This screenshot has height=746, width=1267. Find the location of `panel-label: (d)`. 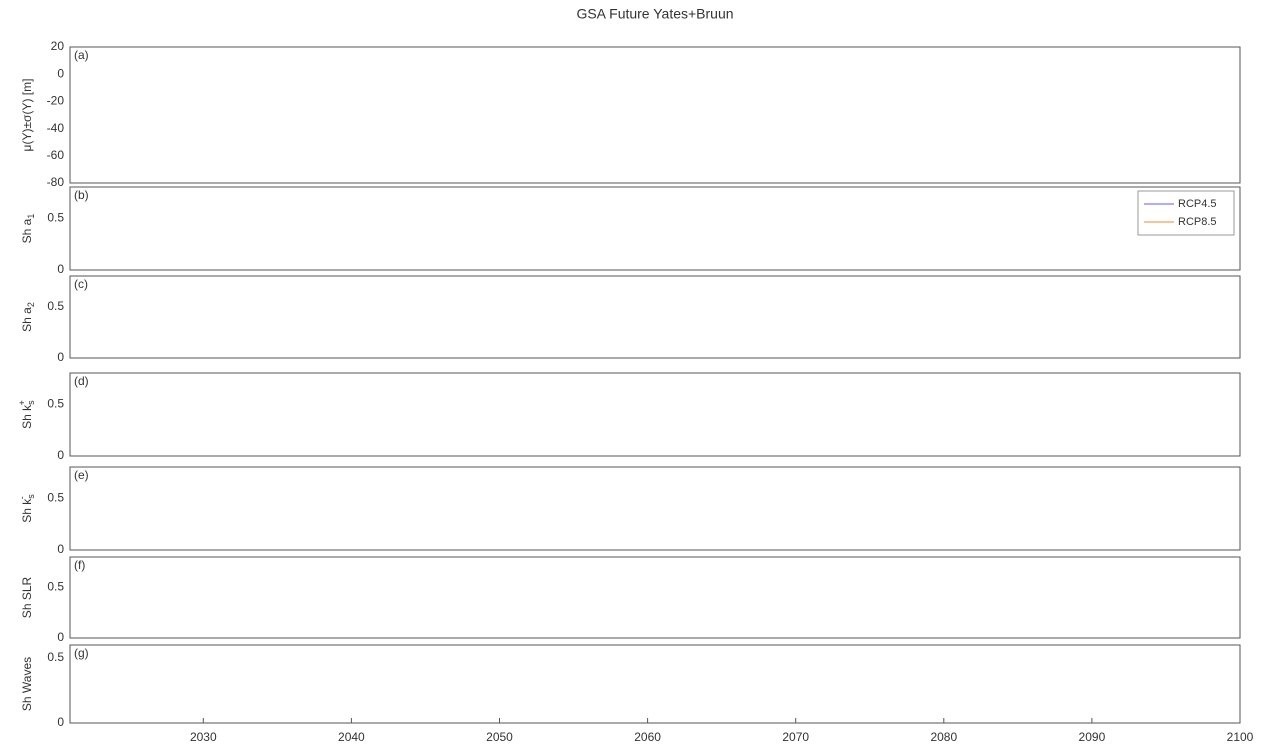

panel-label: (d) is located at coordinates (81, 381).